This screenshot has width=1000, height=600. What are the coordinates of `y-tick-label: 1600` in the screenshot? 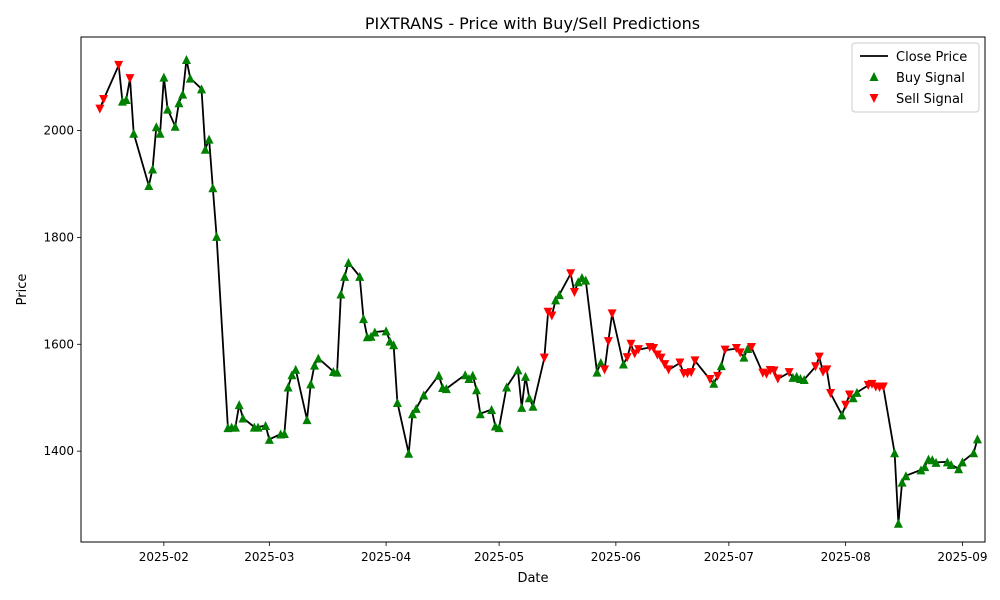 It's located at (58, 344).